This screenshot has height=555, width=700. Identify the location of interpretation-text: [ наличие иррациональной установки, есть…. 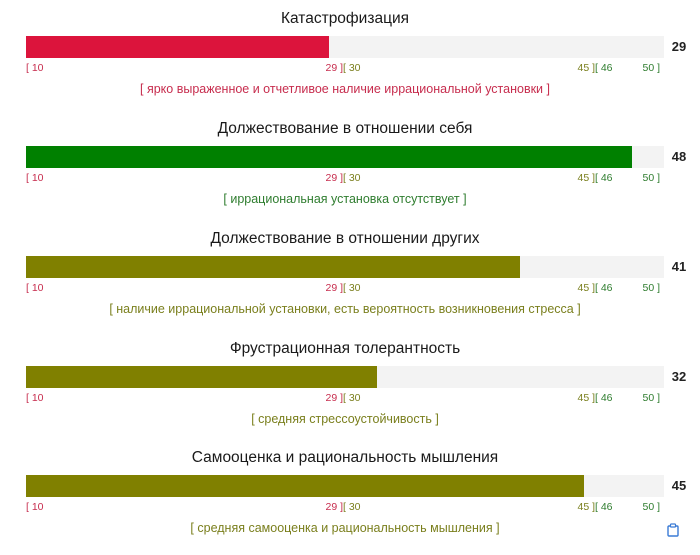
(345, 309).